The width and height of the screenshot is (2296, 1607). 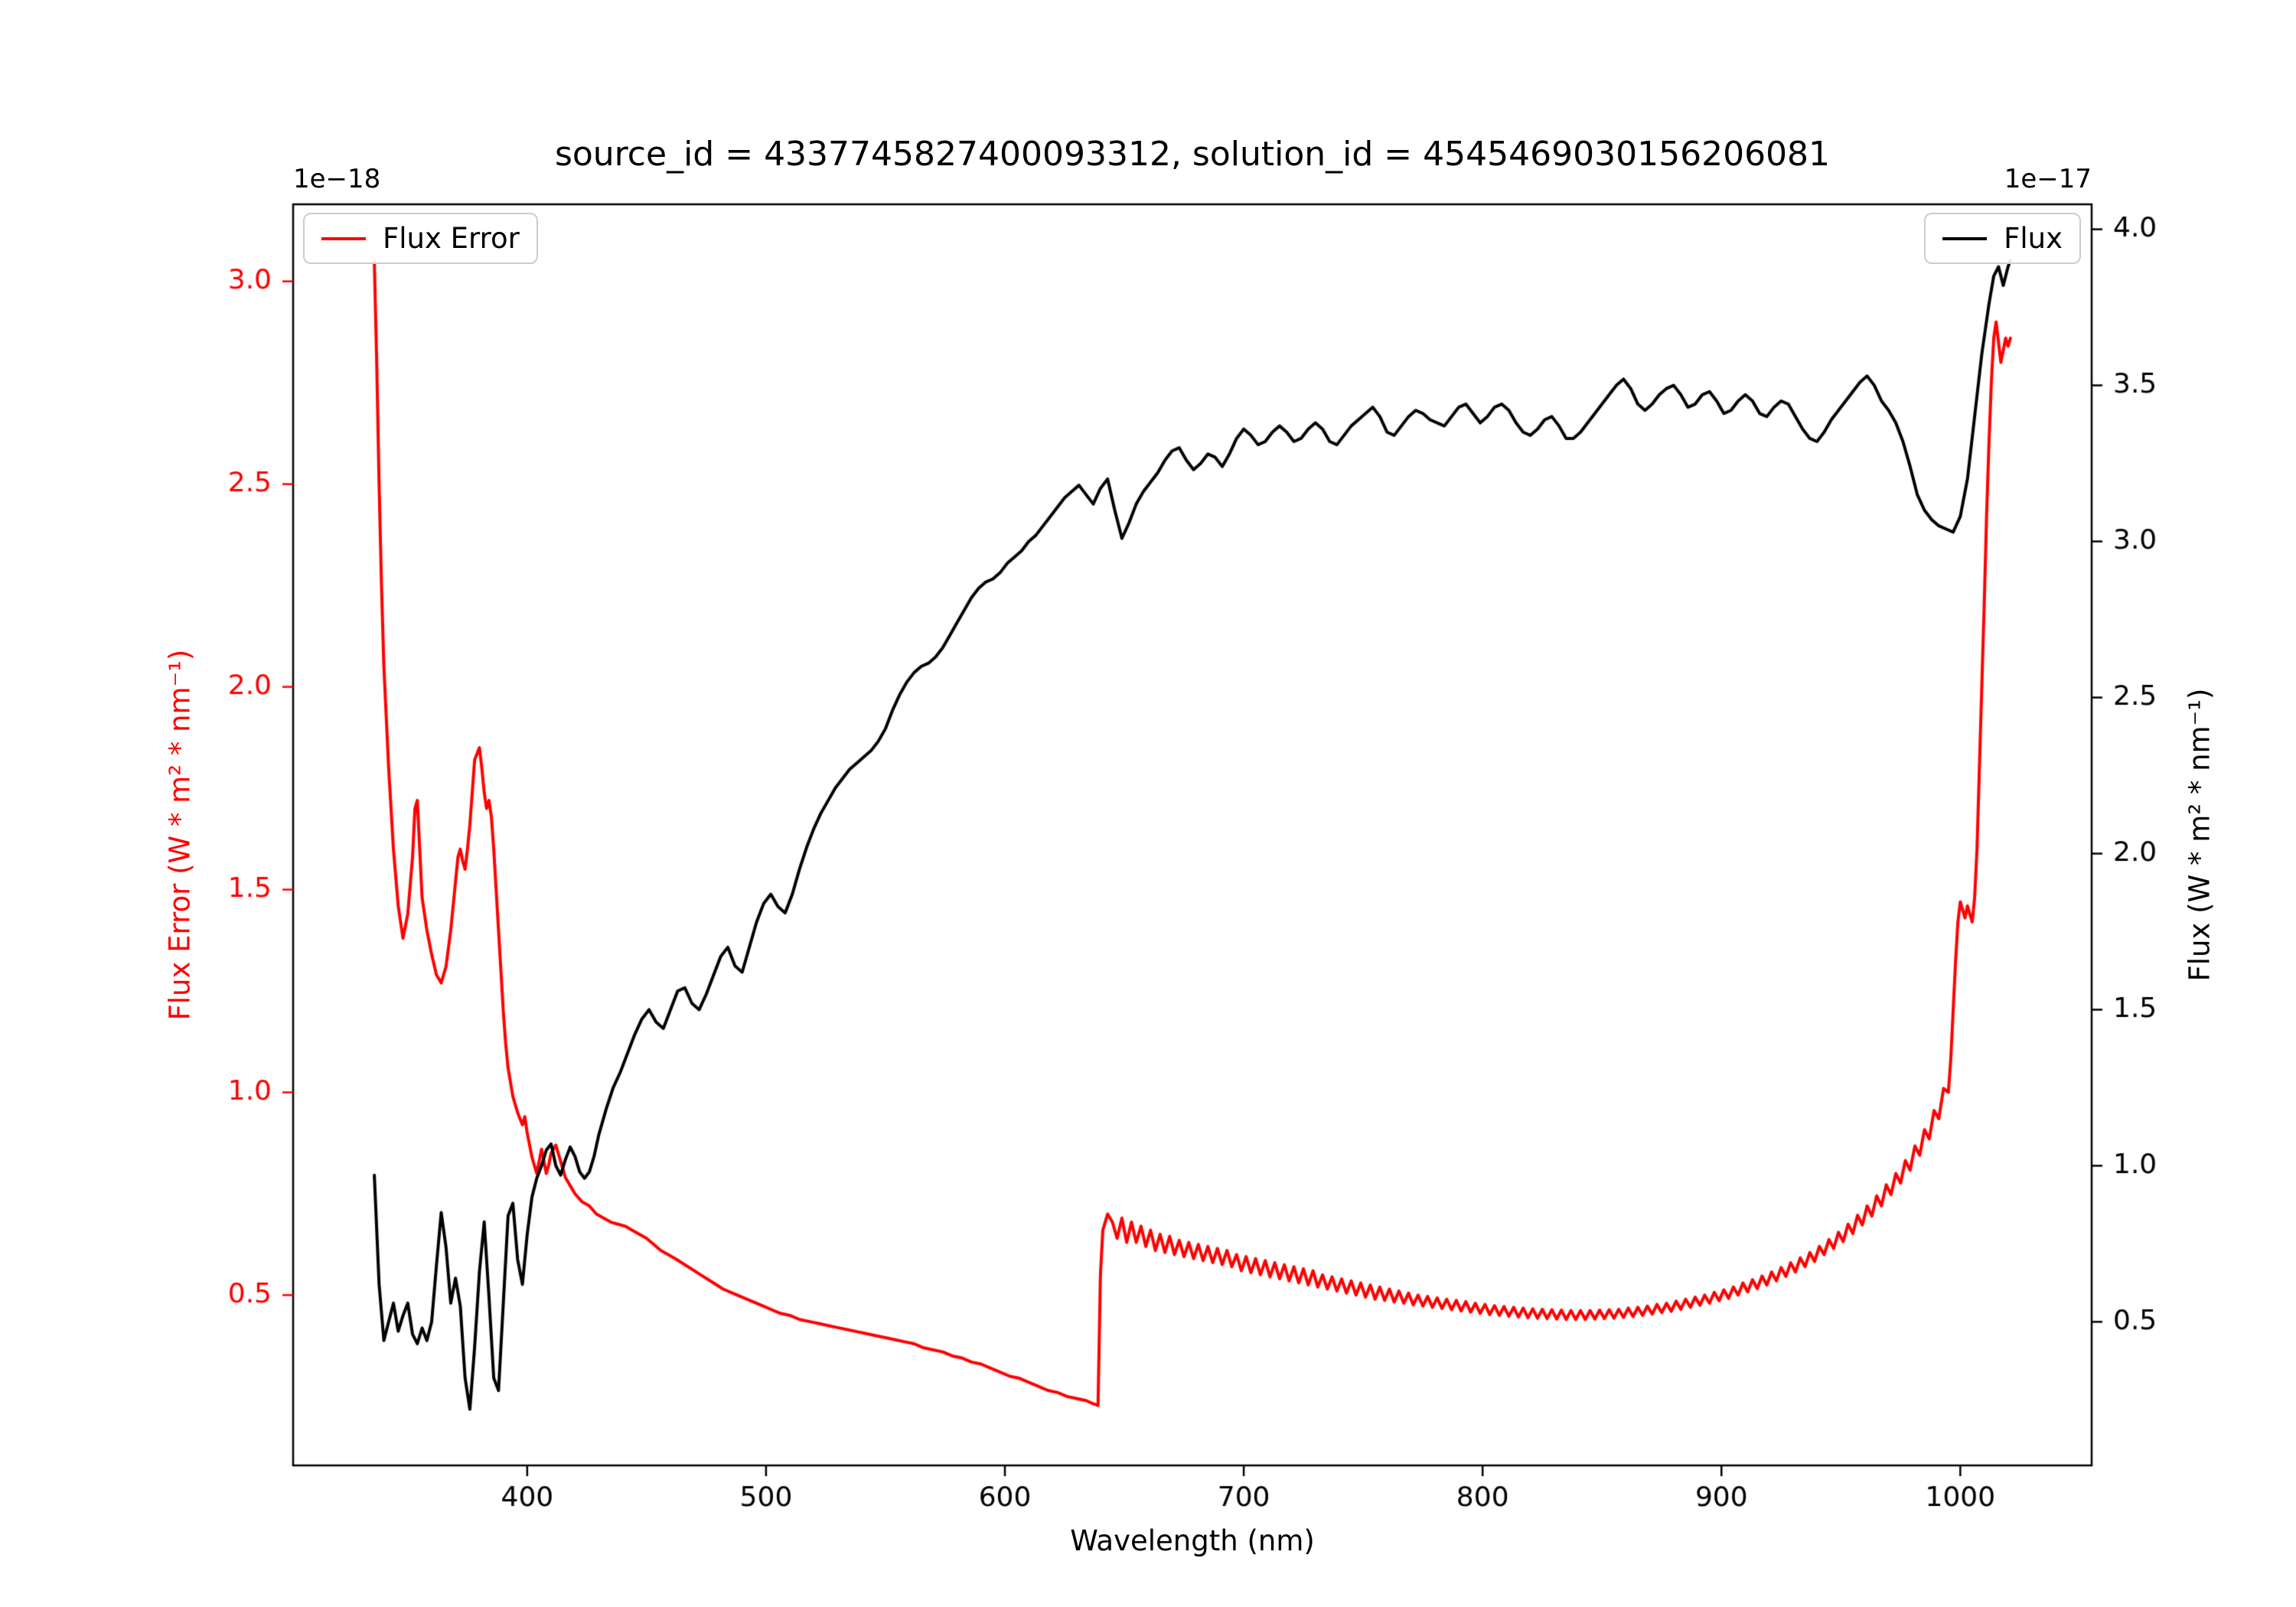 I want to click on x-axis-label: Wavelength (nm), so click(x=1192, y=1540).